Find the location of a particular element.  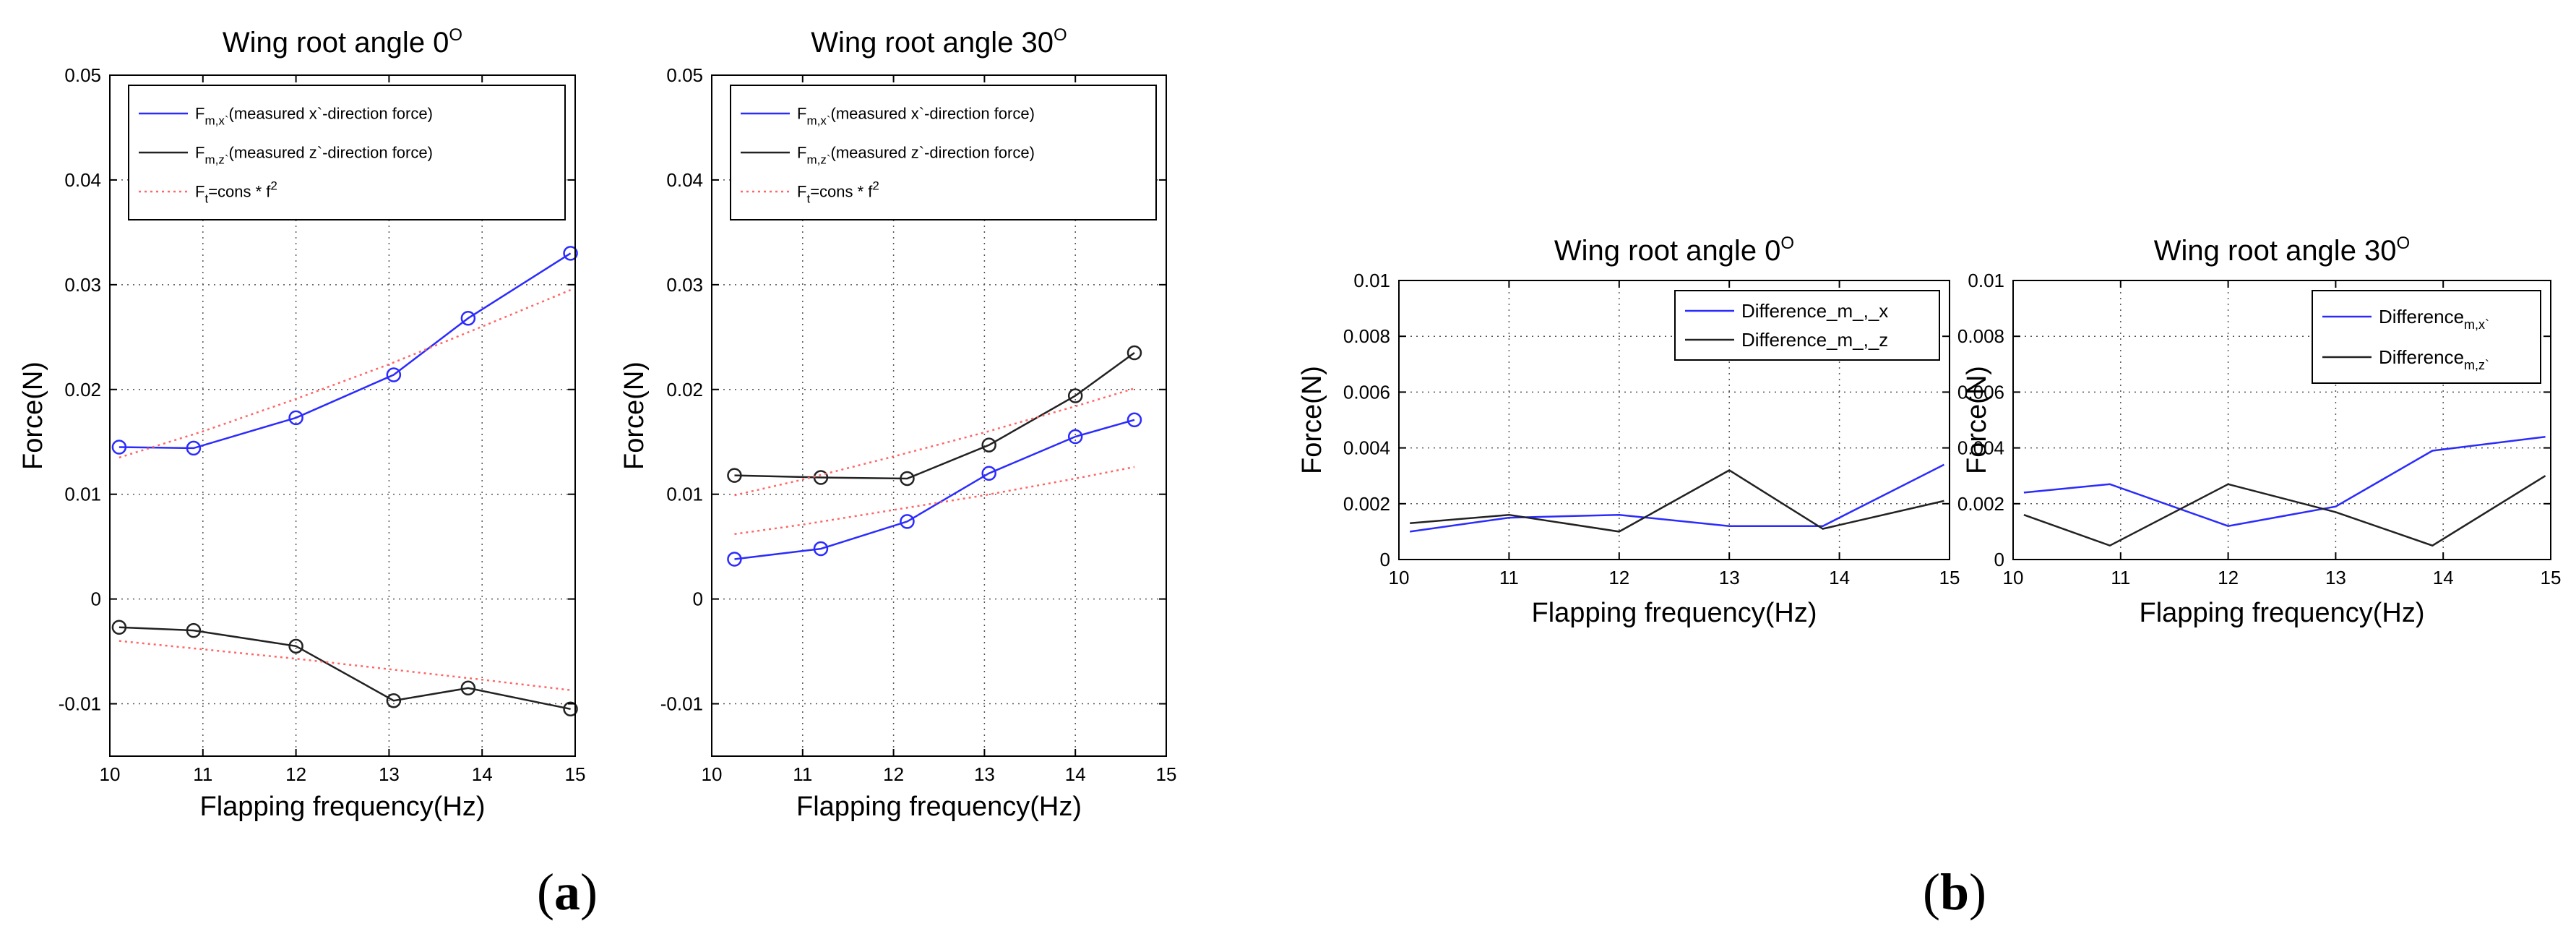

legend-main-text: Difference is located at coordinates (2421, 357).